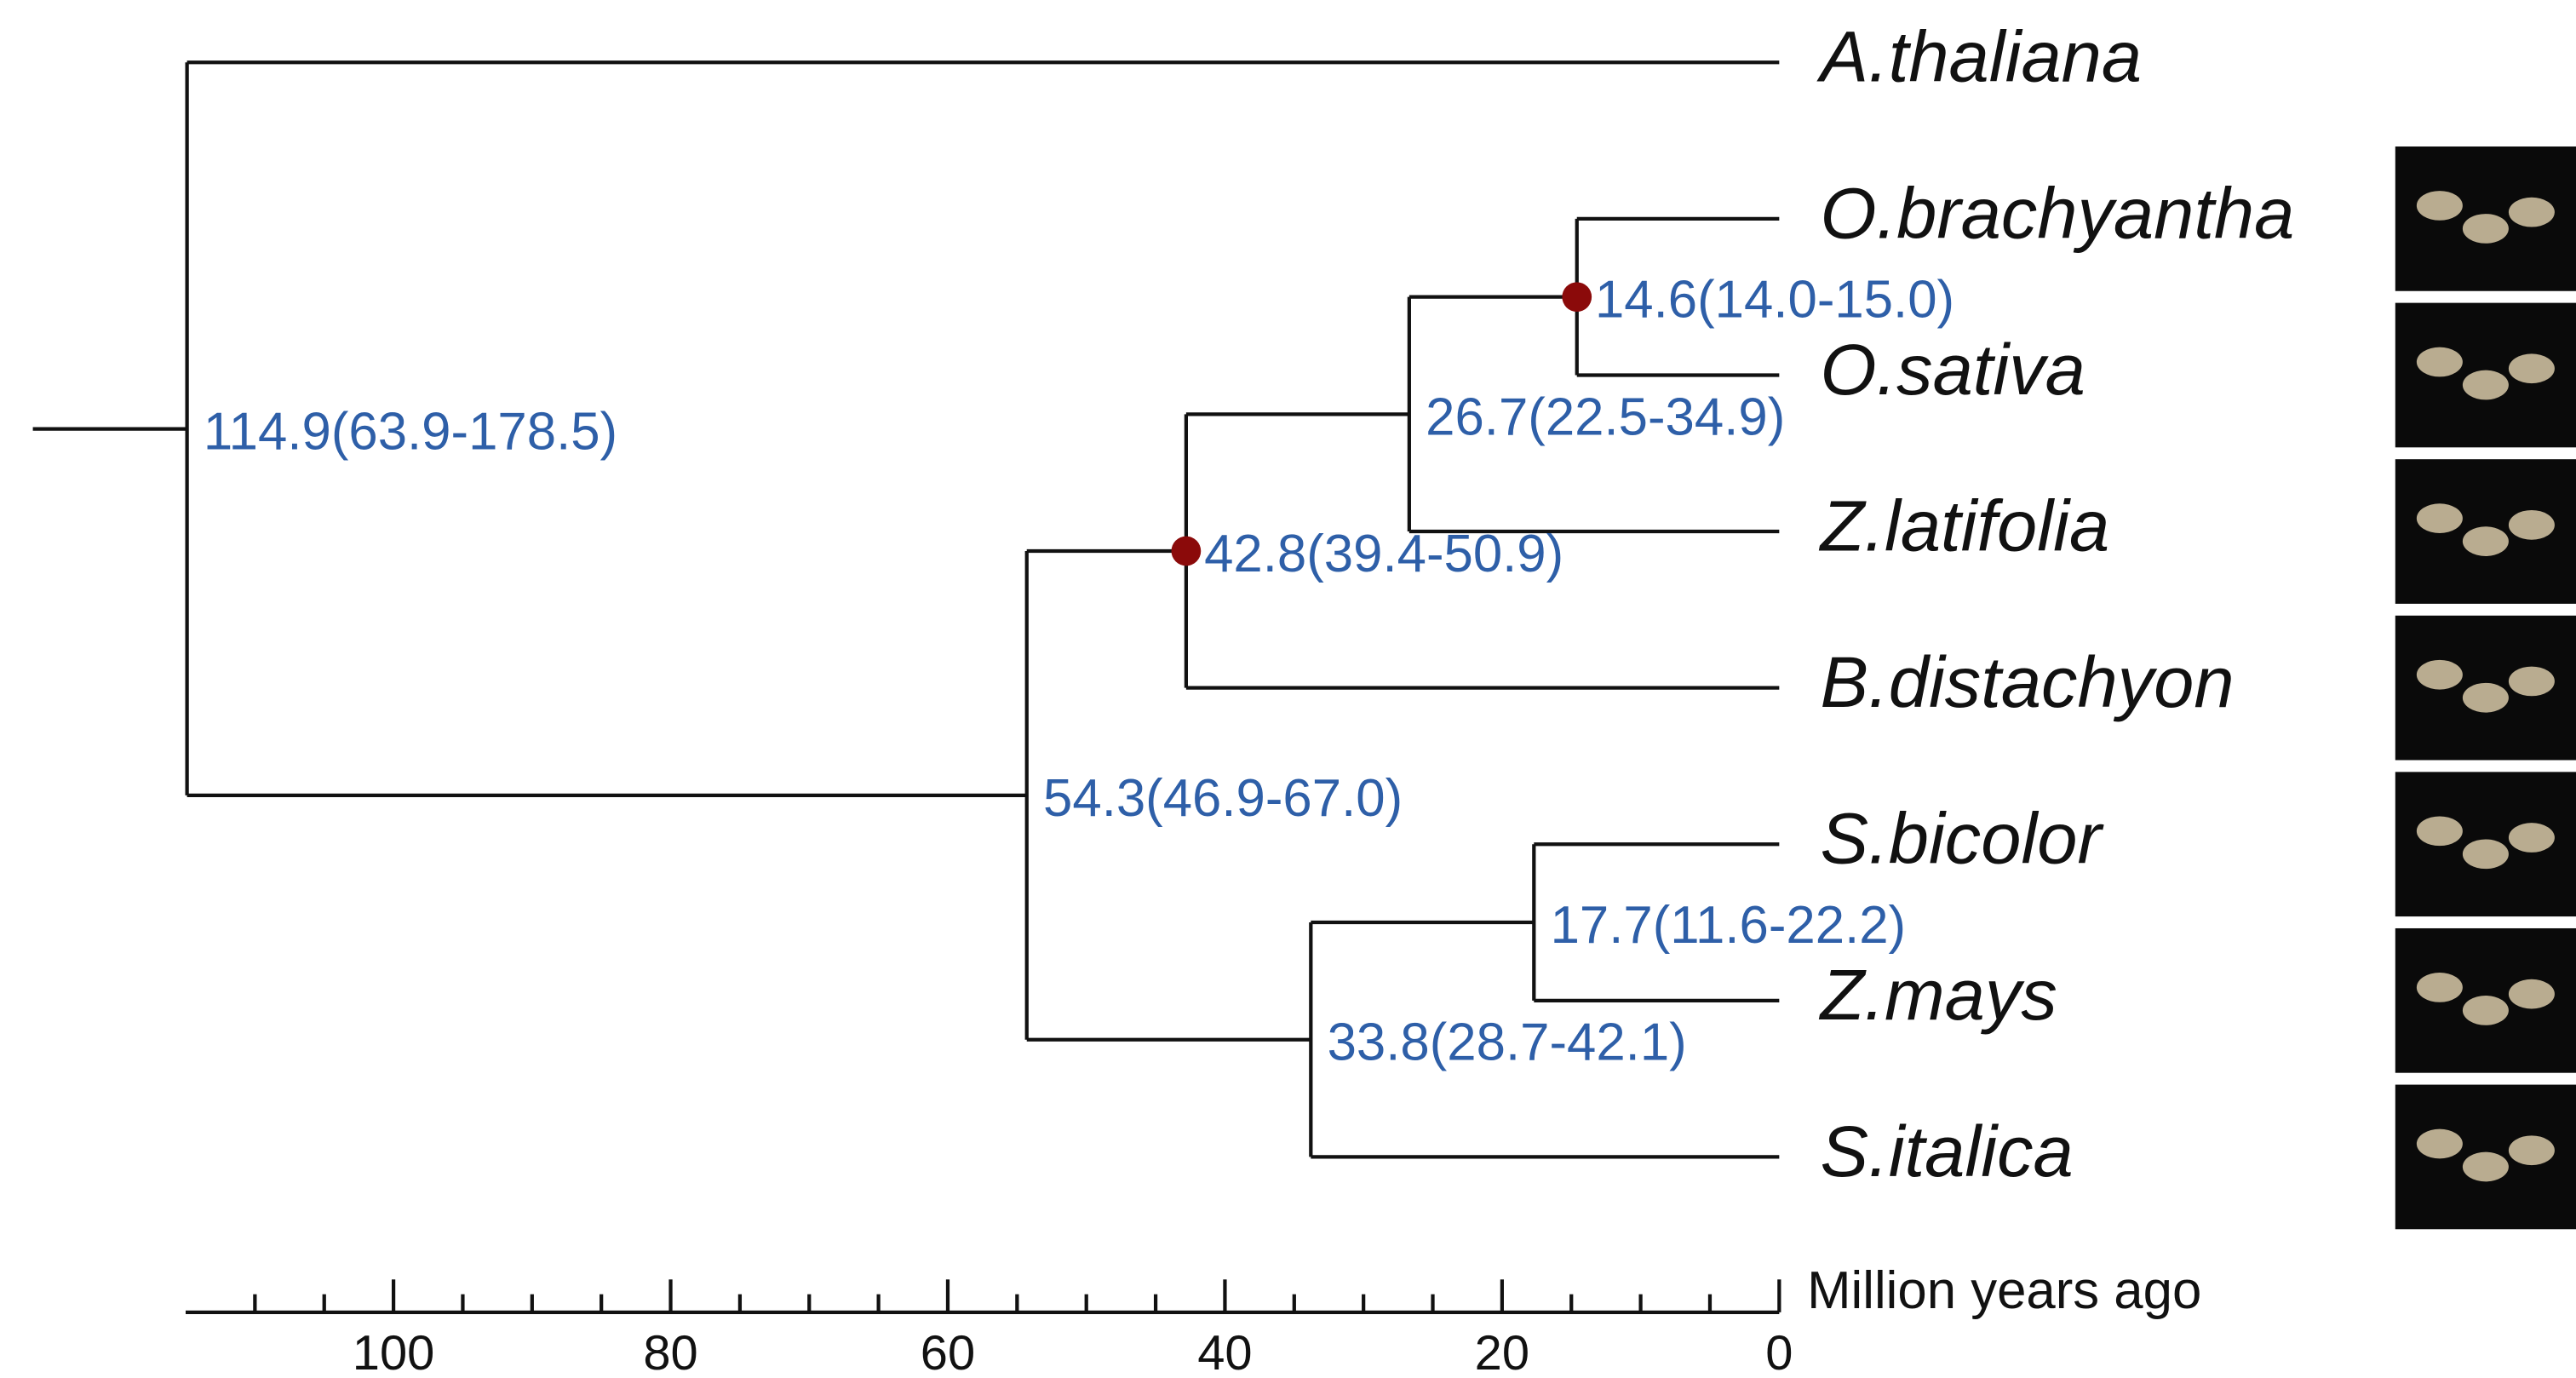  What do you see at coordinates (2058, 213) in the screenshot?
I see `leaf-name: O.brachyantha` at bounding box center [2058, 213].